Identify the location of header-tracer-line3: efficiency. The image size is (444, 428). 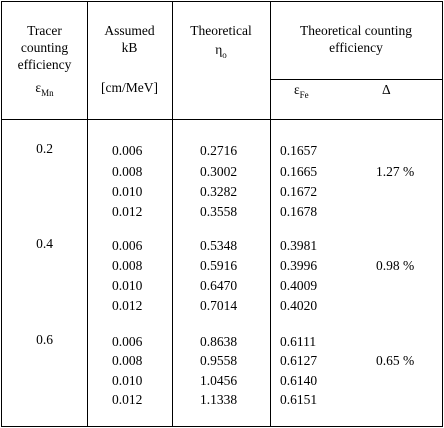
(44, 64).